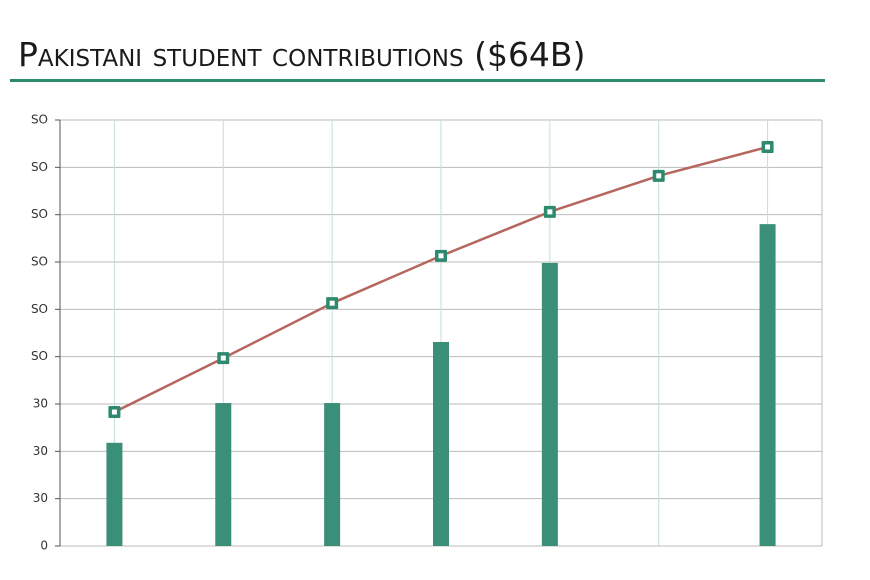 This screenshot has height=580, width=870. Describe the element at coordinates (301, 54) in the screenshot. I see `chart-title: Pakistani student contributions ($64B)` at that location.